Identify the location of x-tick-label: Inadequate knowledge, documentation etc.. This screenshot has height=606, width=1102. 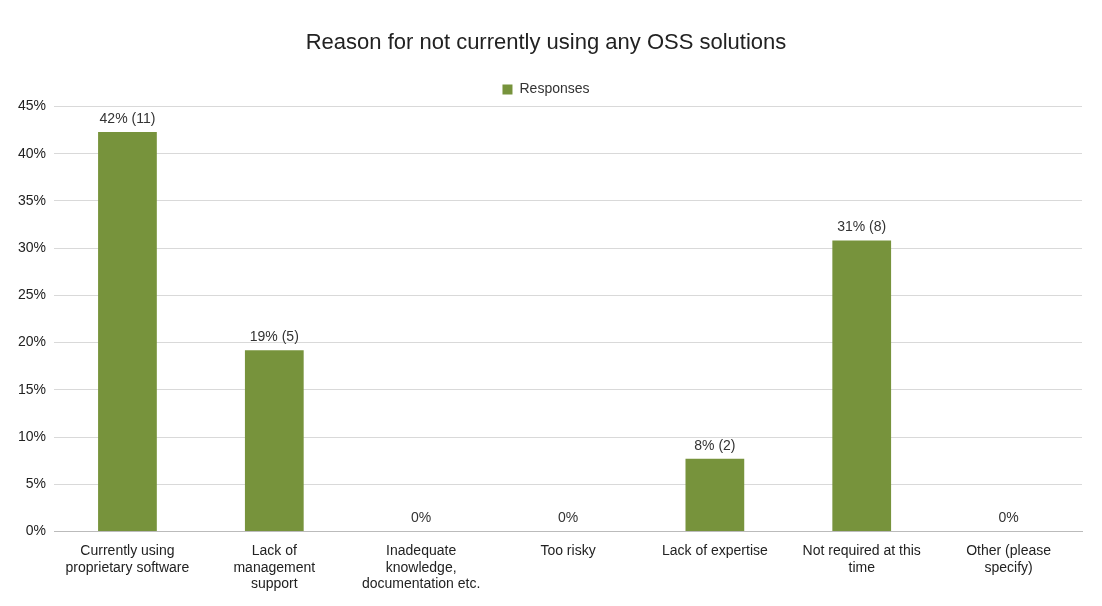
(421, 566).